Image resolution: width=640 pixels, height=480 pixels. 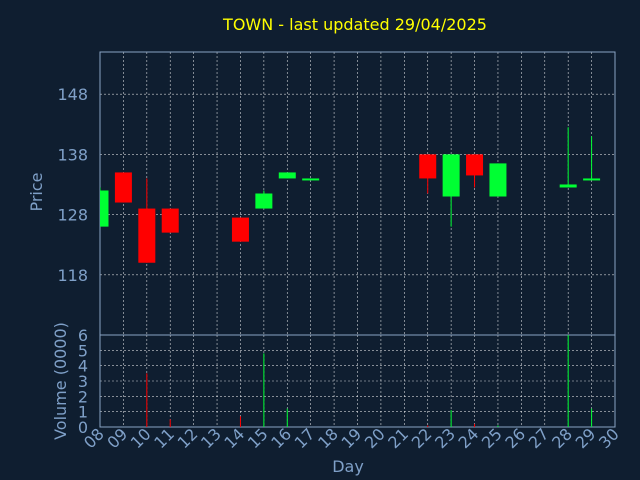 I want to click on volume-tick-label: 0, so click(x=83, y=427).